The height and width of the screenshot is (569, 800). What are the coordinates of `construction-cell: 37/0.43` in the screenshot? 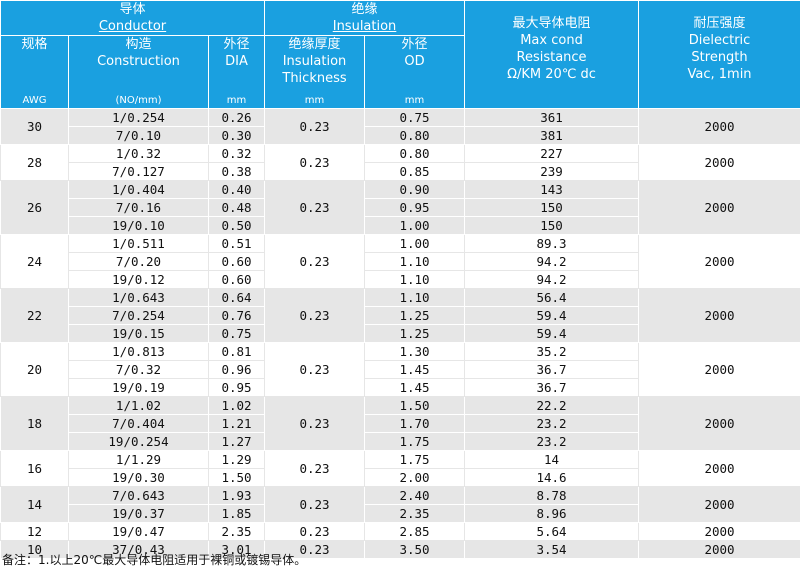 It's located at (138, 549).